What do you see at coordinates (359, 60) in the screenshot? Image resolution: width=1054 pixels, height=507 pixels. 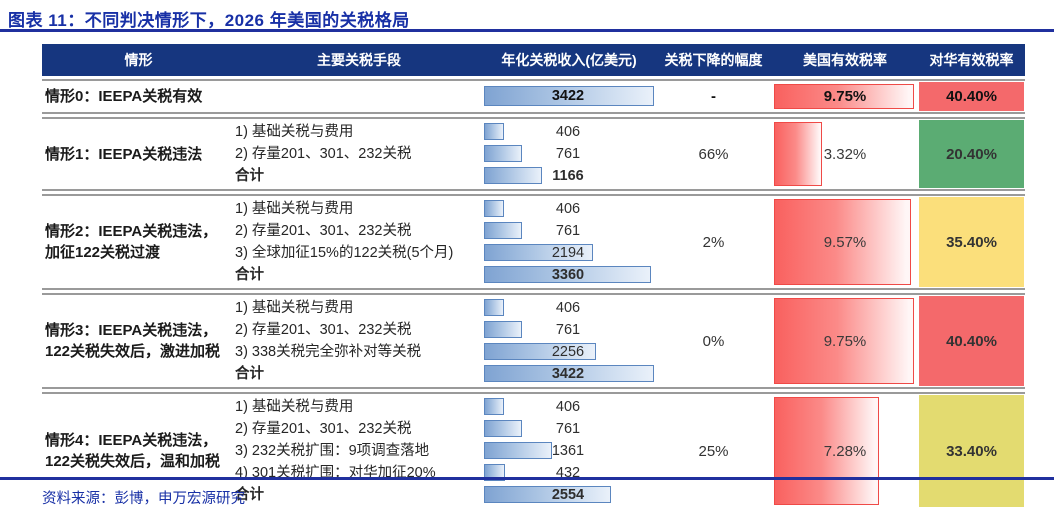 I see `column-header: 主要关税手段` at bounding box center [359, 60].